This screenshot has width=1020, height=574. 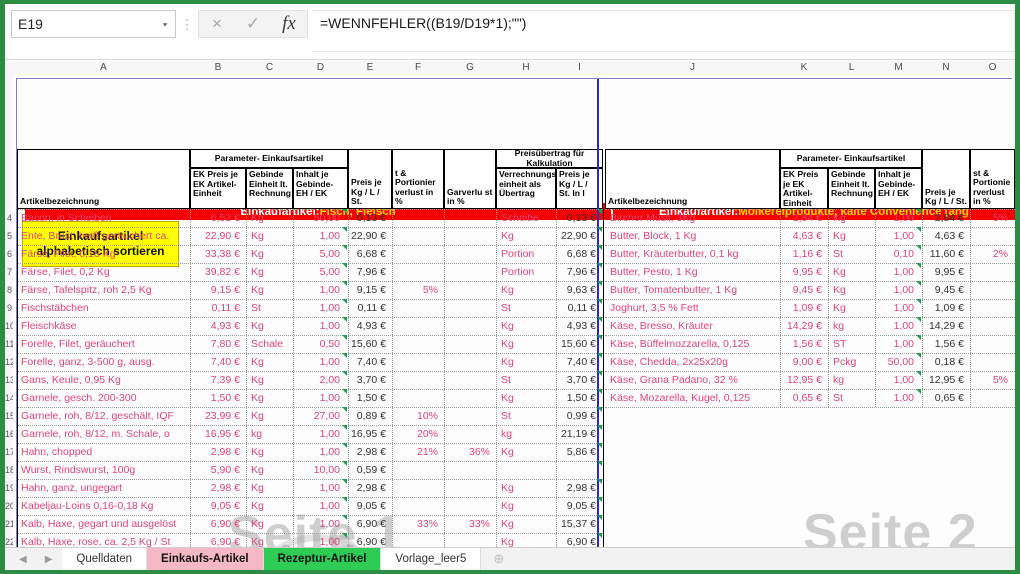 I want to click on cell-i-11: 0,99 €, so click(x=581, y=416).